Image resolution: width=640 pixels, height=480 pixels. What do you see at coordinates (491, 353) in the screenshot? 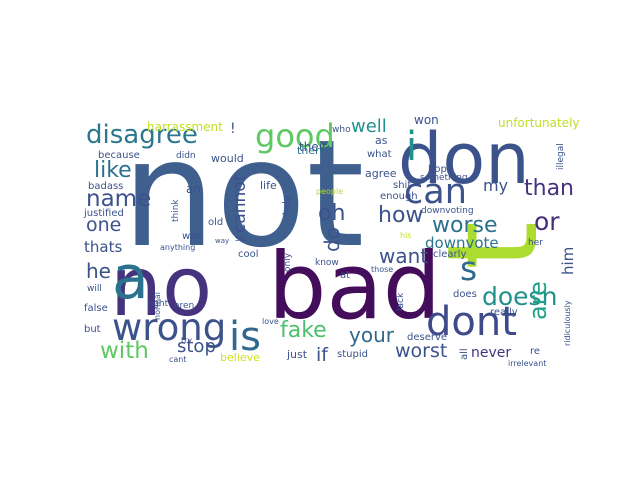
I see `cloud-word: never` at bounding box center [491, 353].